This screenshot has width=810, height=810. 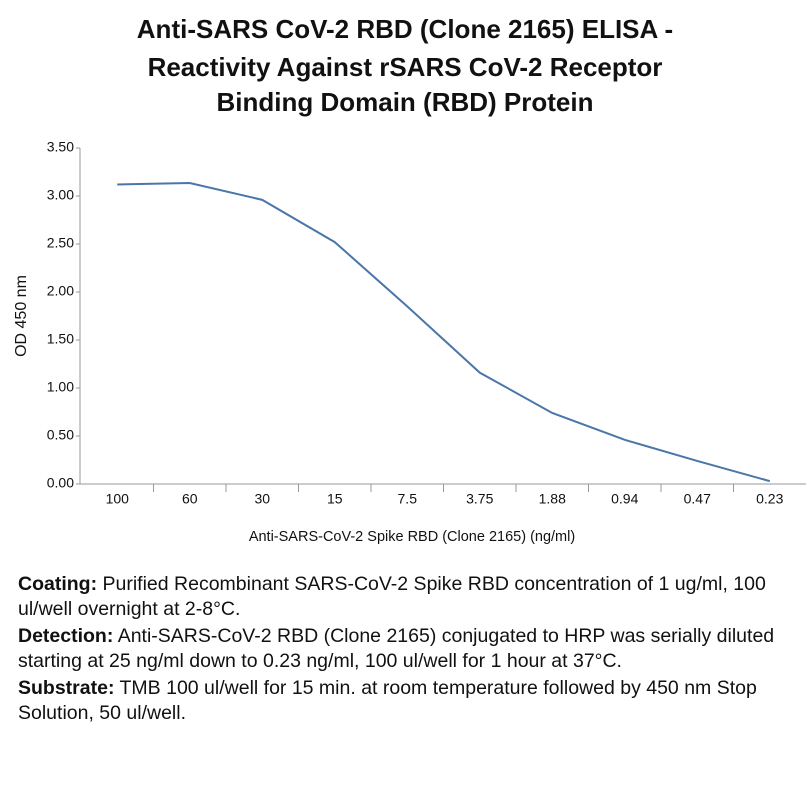 I want to click on y-tick-label: 1.50, so click(x=60, y=339).